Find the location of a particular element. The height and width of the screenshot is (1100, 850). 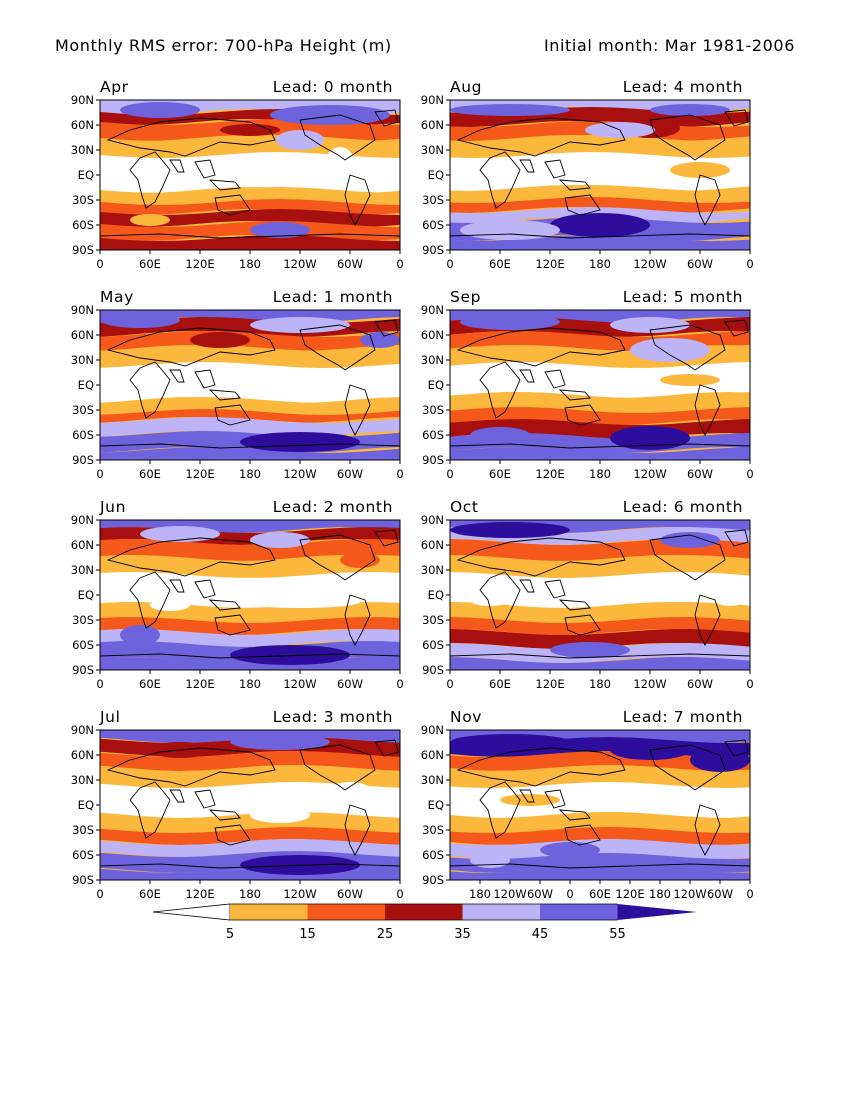

colorbar-label-45: 45 is located at coordinates (540, 934).